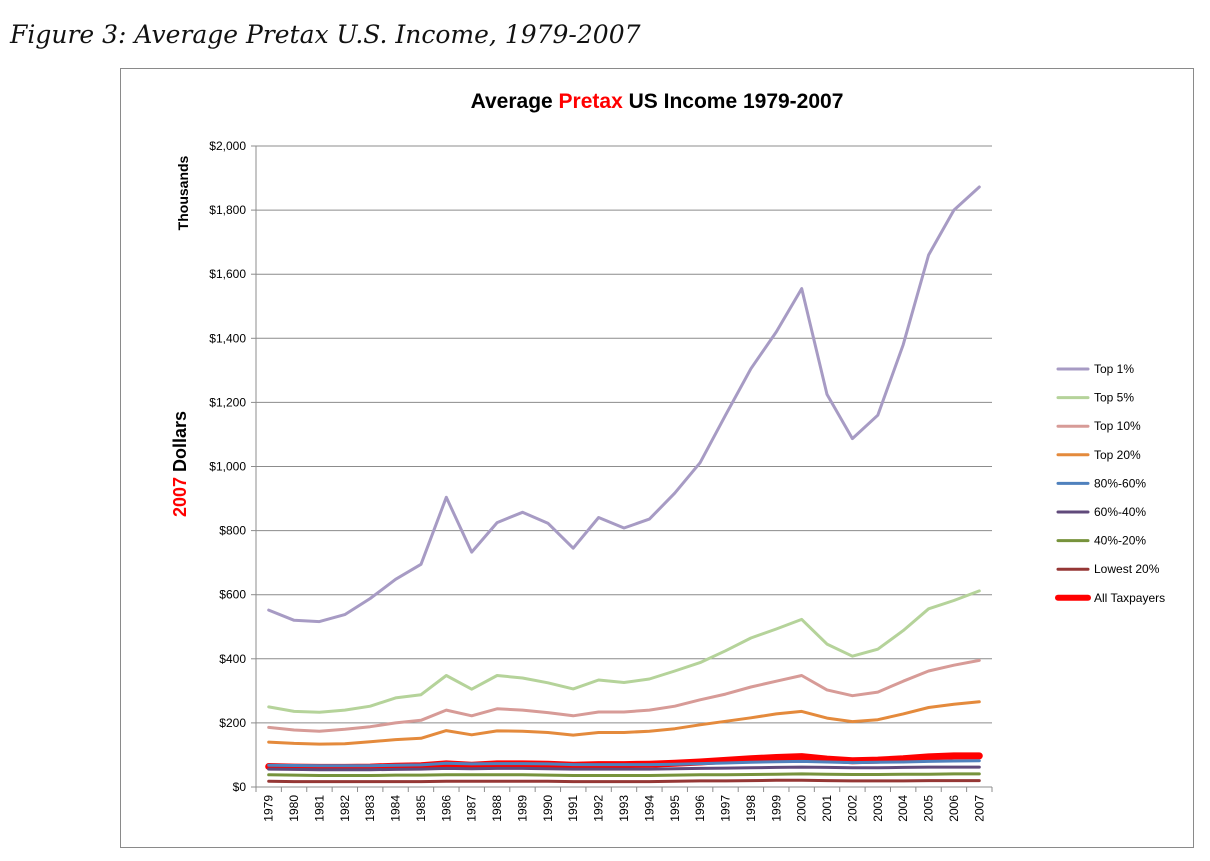 Image resolution: width=1210 pixels, height=861 pixels. Describe the element at coordinates (573, 808) in the screenshot. I see `x-tick-label: 1991` at that location.